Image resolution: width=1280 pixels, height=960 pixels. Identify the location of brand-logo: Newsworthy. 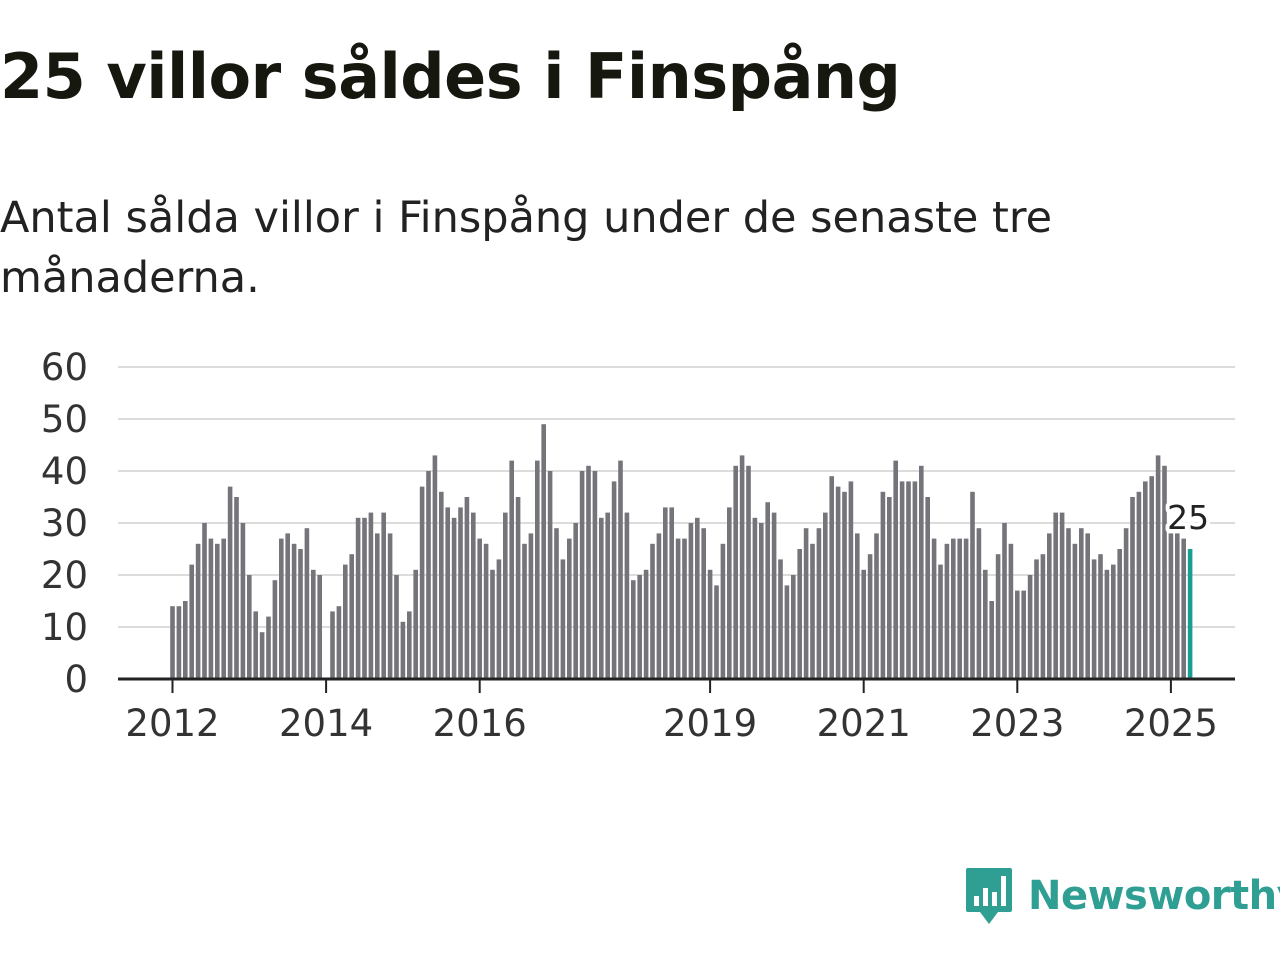
(1122, 896).